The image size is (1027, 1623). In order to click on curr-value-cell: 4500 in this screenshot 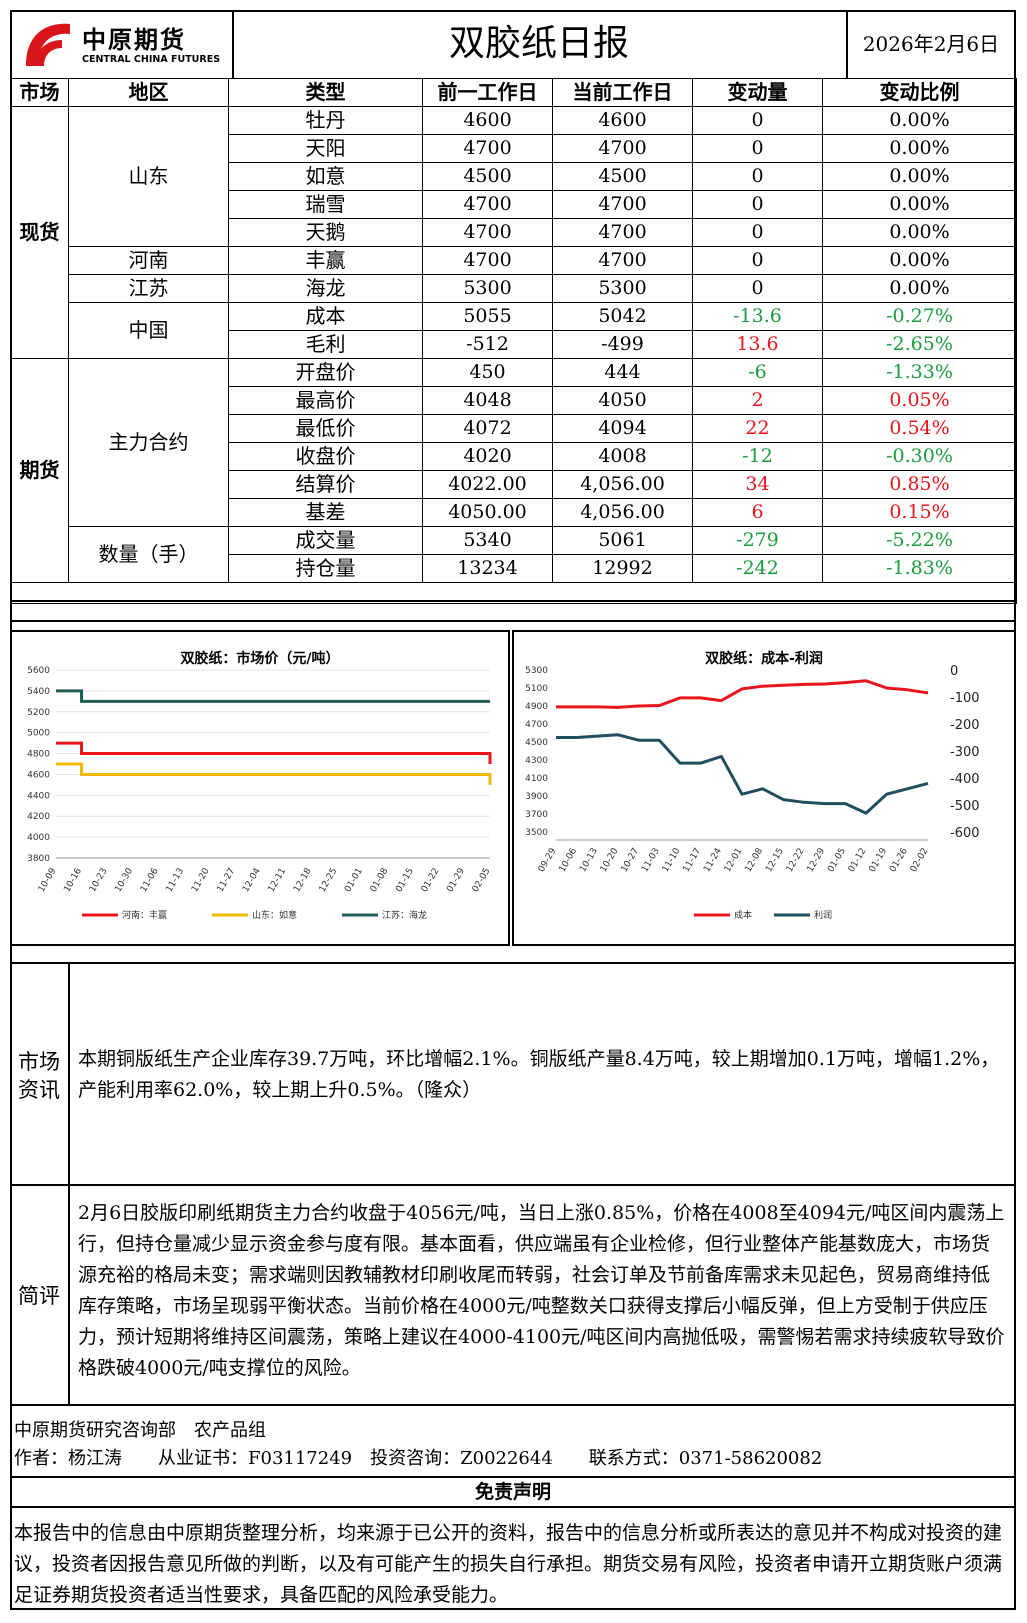, I will do `click(622, 176)`.